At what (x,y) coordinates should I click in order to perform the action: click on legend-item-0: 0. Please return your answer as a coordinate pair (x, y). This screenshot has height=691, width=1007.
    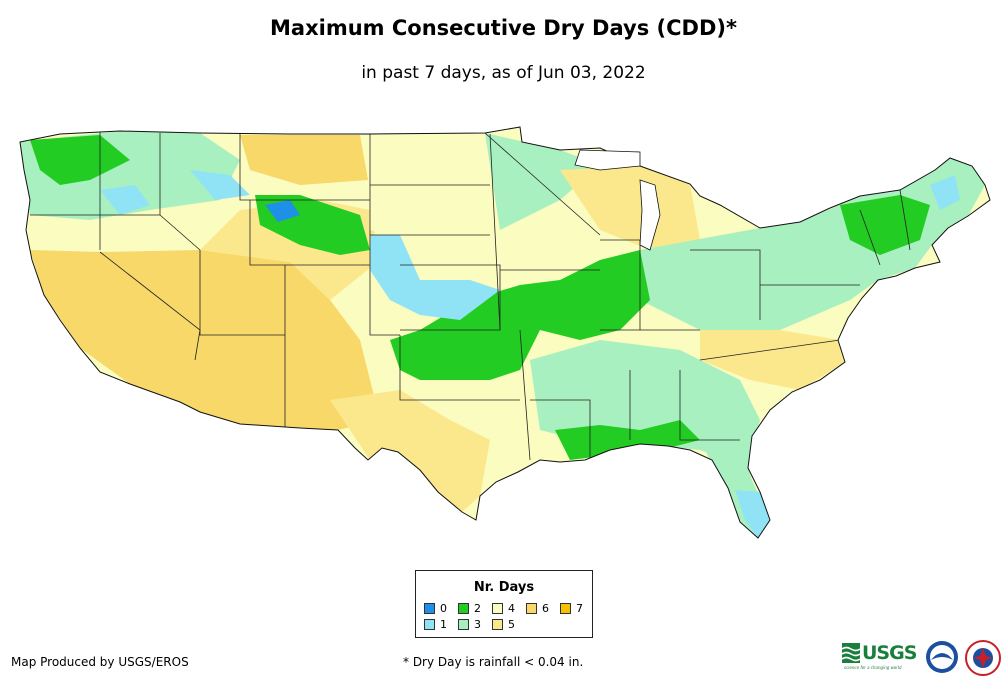
    Looking at the image, I should click on (435, 608).